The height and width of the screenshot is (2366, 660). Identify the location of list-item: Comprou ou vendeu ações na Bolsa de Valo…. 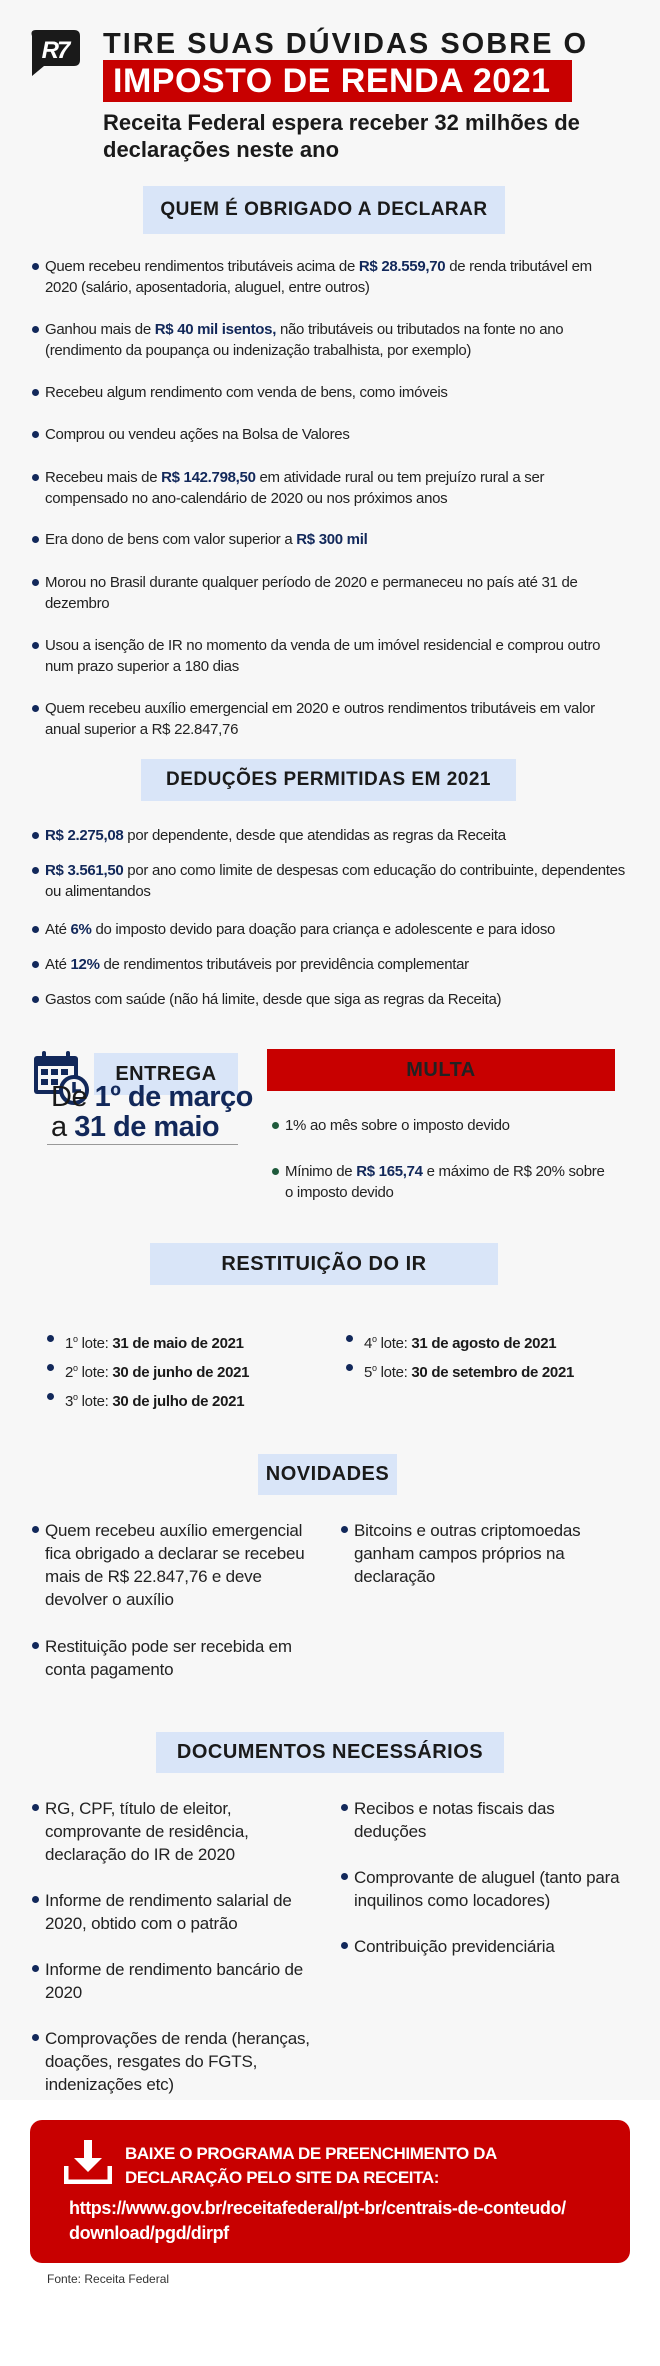
(328, 434).